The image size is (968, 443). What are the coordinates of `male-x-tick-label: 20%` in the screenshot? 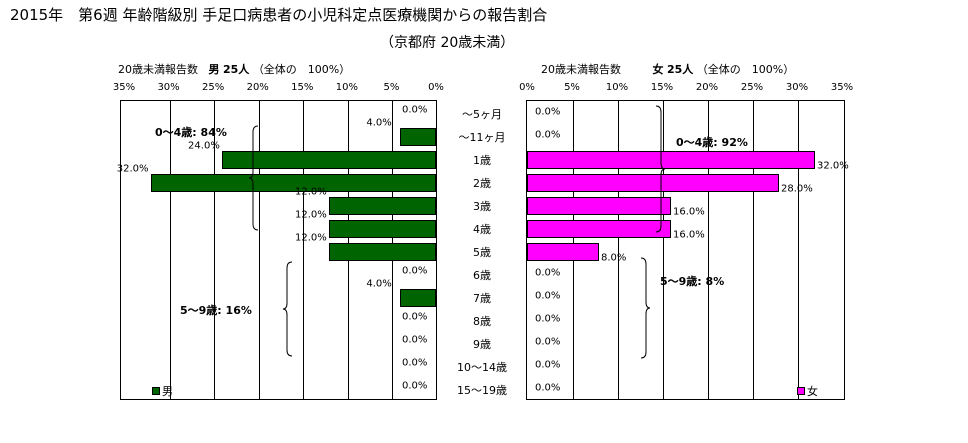 It's located at (257, 87).